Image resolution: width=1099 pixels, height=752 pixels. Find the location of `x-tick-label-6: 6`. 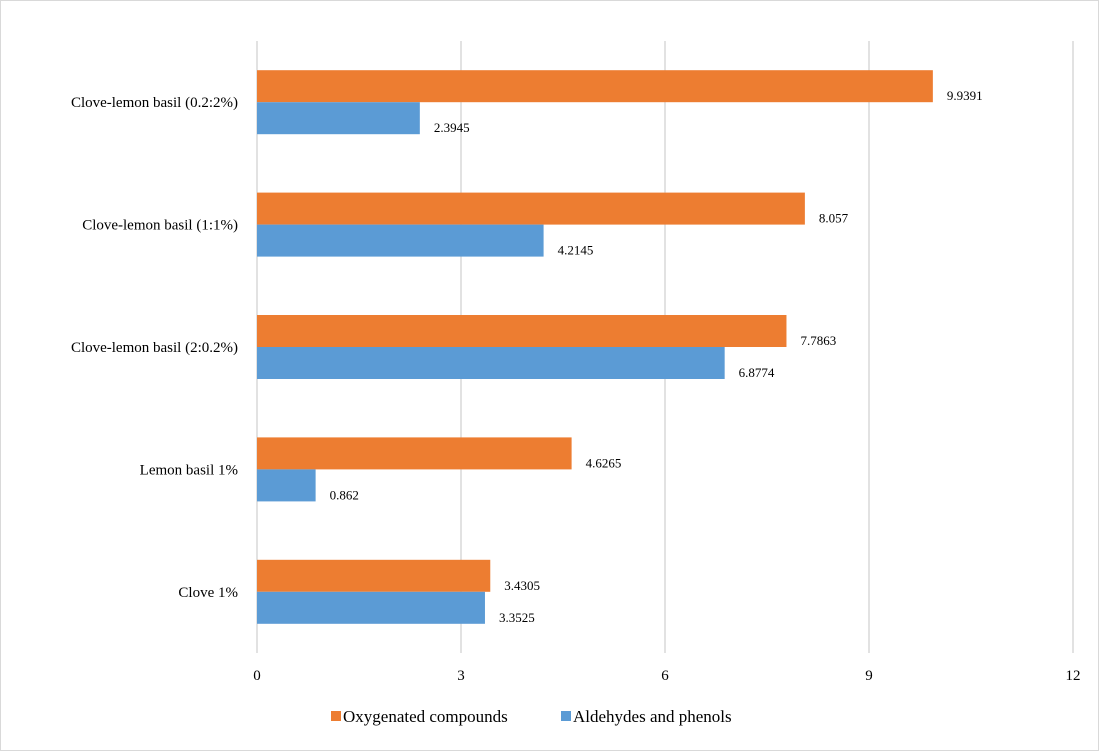

x-tick-label-6: 6 is located at coordinates (665, 676).